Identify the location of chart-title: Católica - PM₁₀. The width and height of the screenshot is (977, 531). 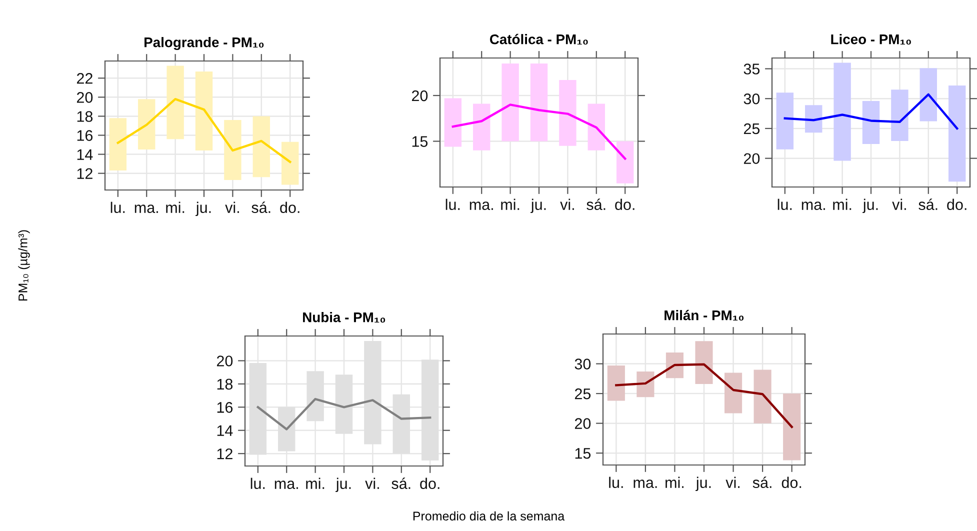
(539, 39).